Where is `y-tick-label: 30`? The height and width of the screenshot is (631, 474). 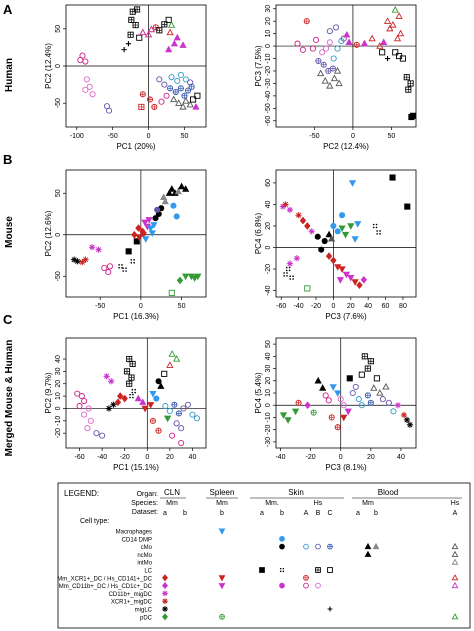 y-tick-label: 30 is located at coordinates (268, 369).